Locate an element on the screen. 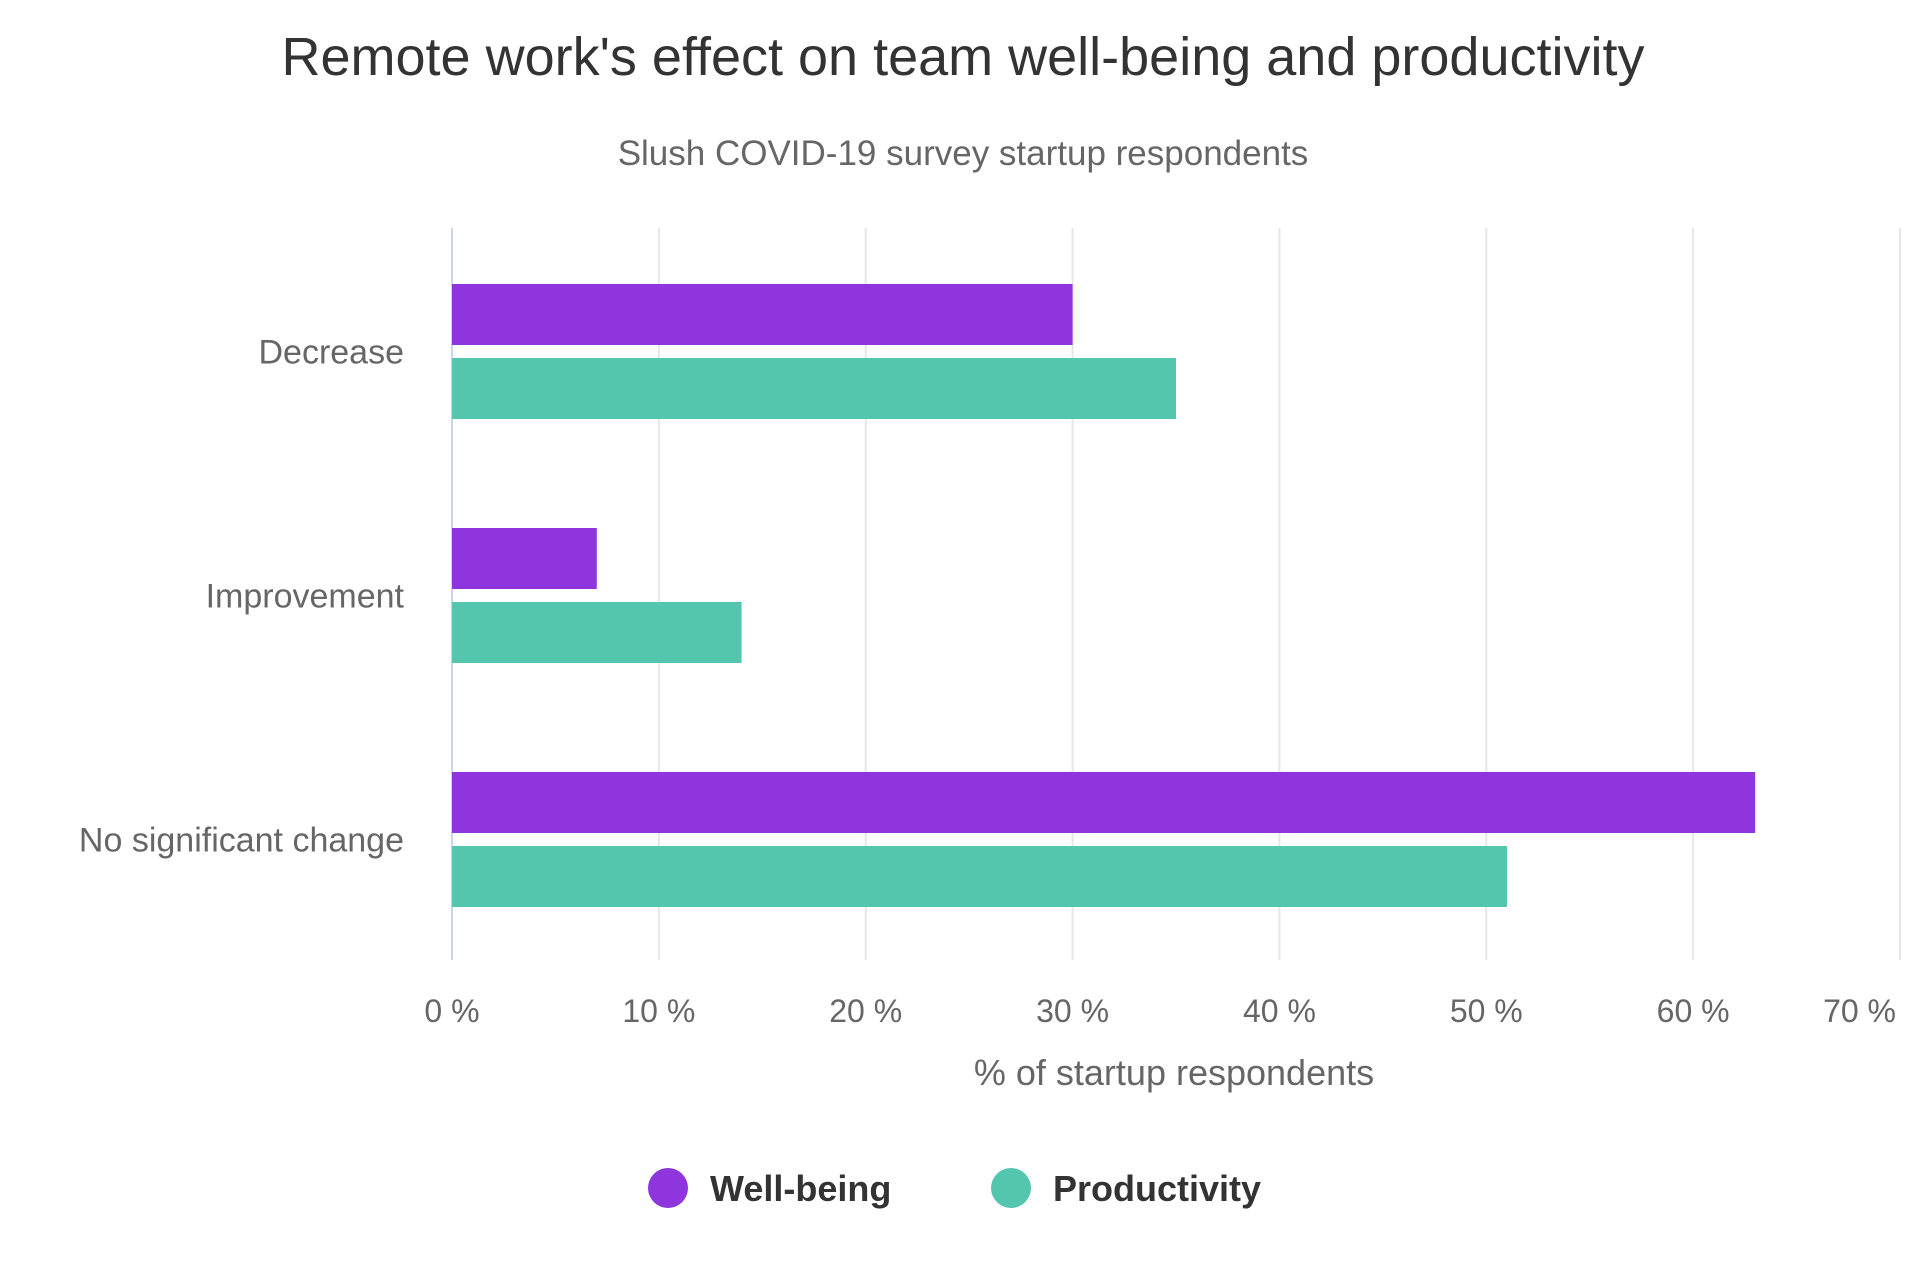 This screenshot has width=1920, height=1280. x-tick-label: 70 % is located at coordinates (1859, 1011).